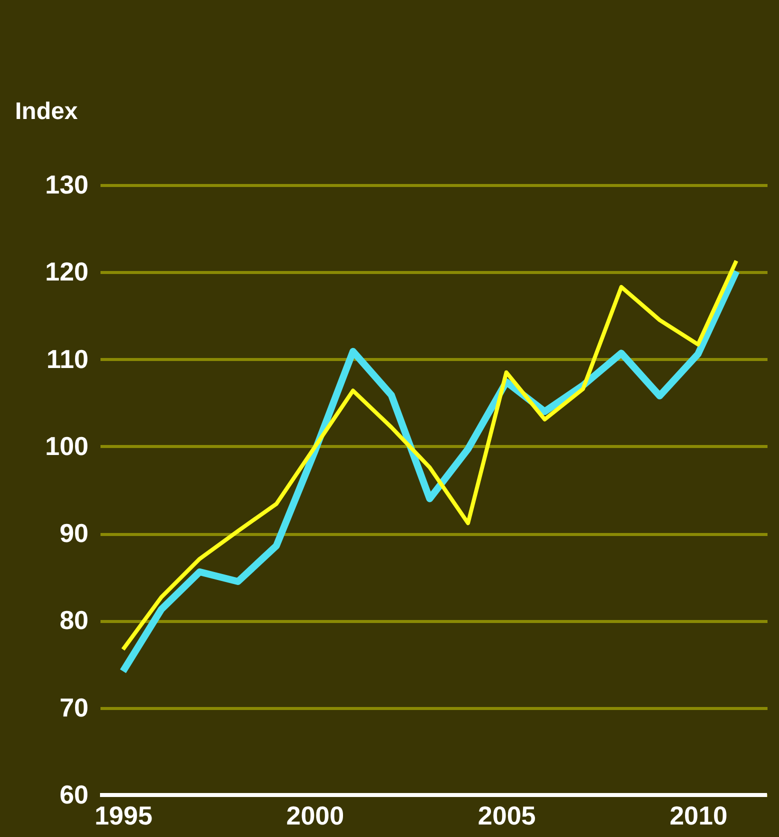 The height and width of the screenshot is (837, 779). Describe the element at coordinates (66, 445) in the screenshot. I see `y-tick-label: 100` at that location.